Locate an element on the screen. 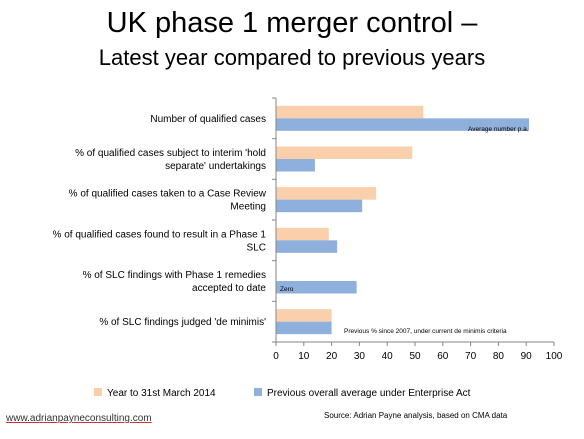 The width and height of the screenshot is (584, 439). x-tick-label: 50 is located at coordinates (415, 356).